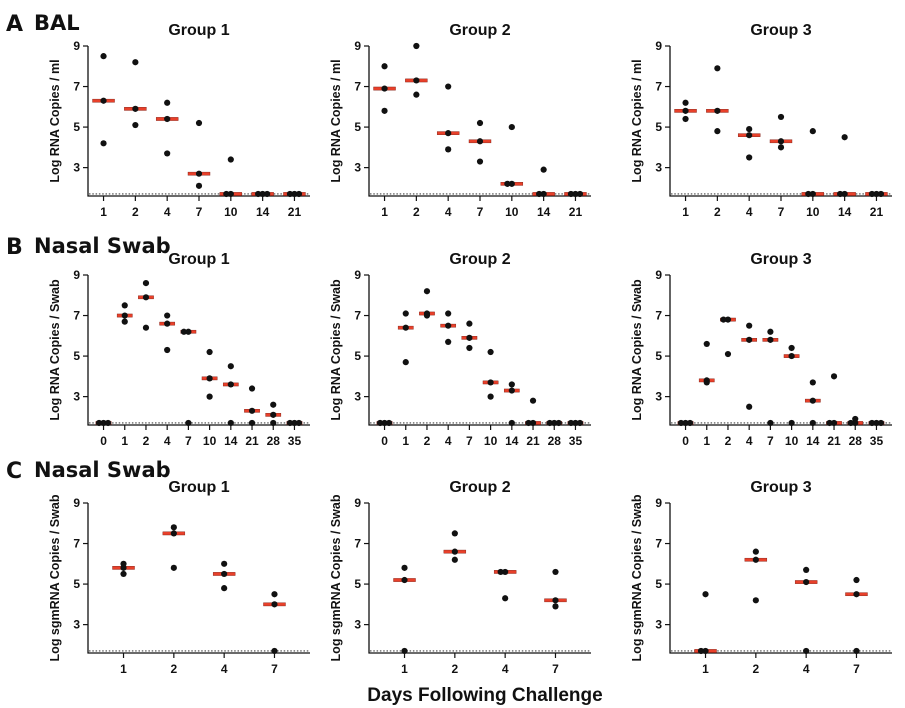 The width and height of the screenshot is (905, 708). I want to click on chart-panel: Group 1 Log sgmRNA Copies / Swab 3 5 7 9 1 2 4 7, so click(179, 577).